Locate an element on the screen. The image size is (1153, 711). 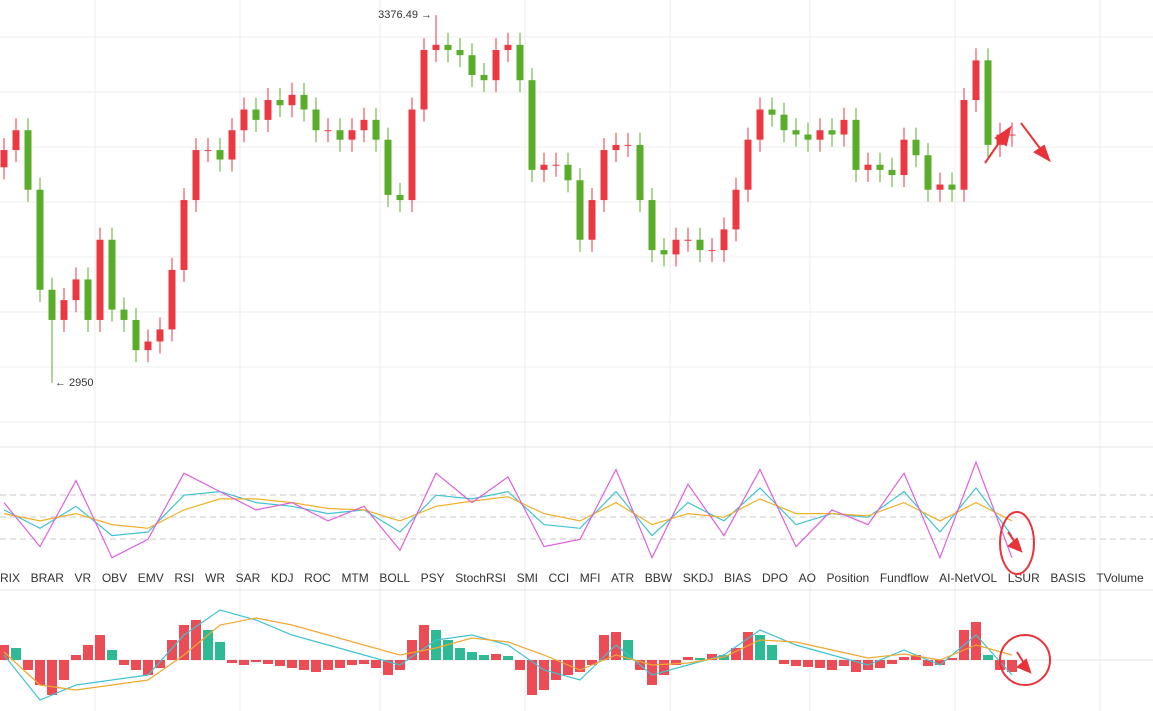
indicator-tab: ROC is located at coordinates (317, 578).